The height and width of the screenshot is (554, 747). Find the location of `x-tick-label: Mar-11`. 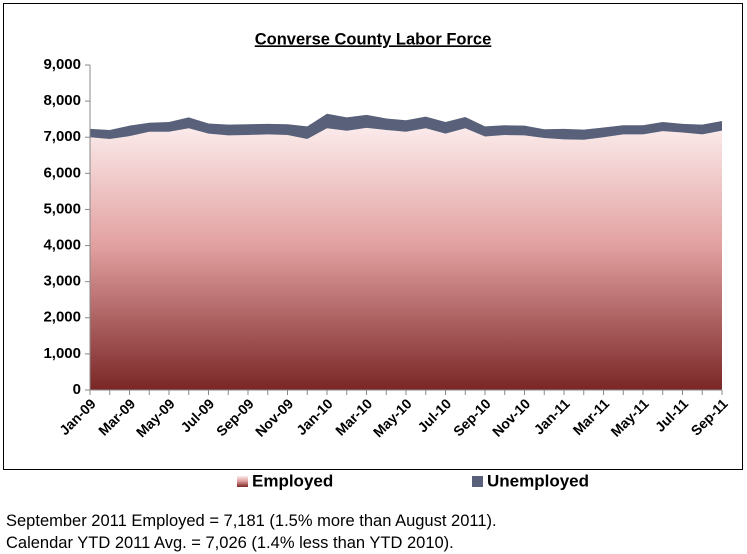

x-tick-label: Mar-11 is located at coordinates (591, 416).